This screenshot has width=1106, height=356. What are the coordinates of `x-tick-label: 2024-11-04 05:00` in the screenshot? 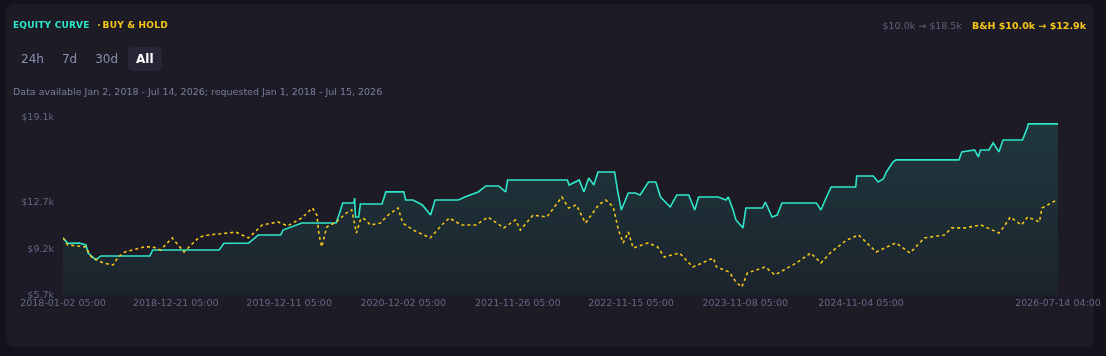 It's located at (861, 302).